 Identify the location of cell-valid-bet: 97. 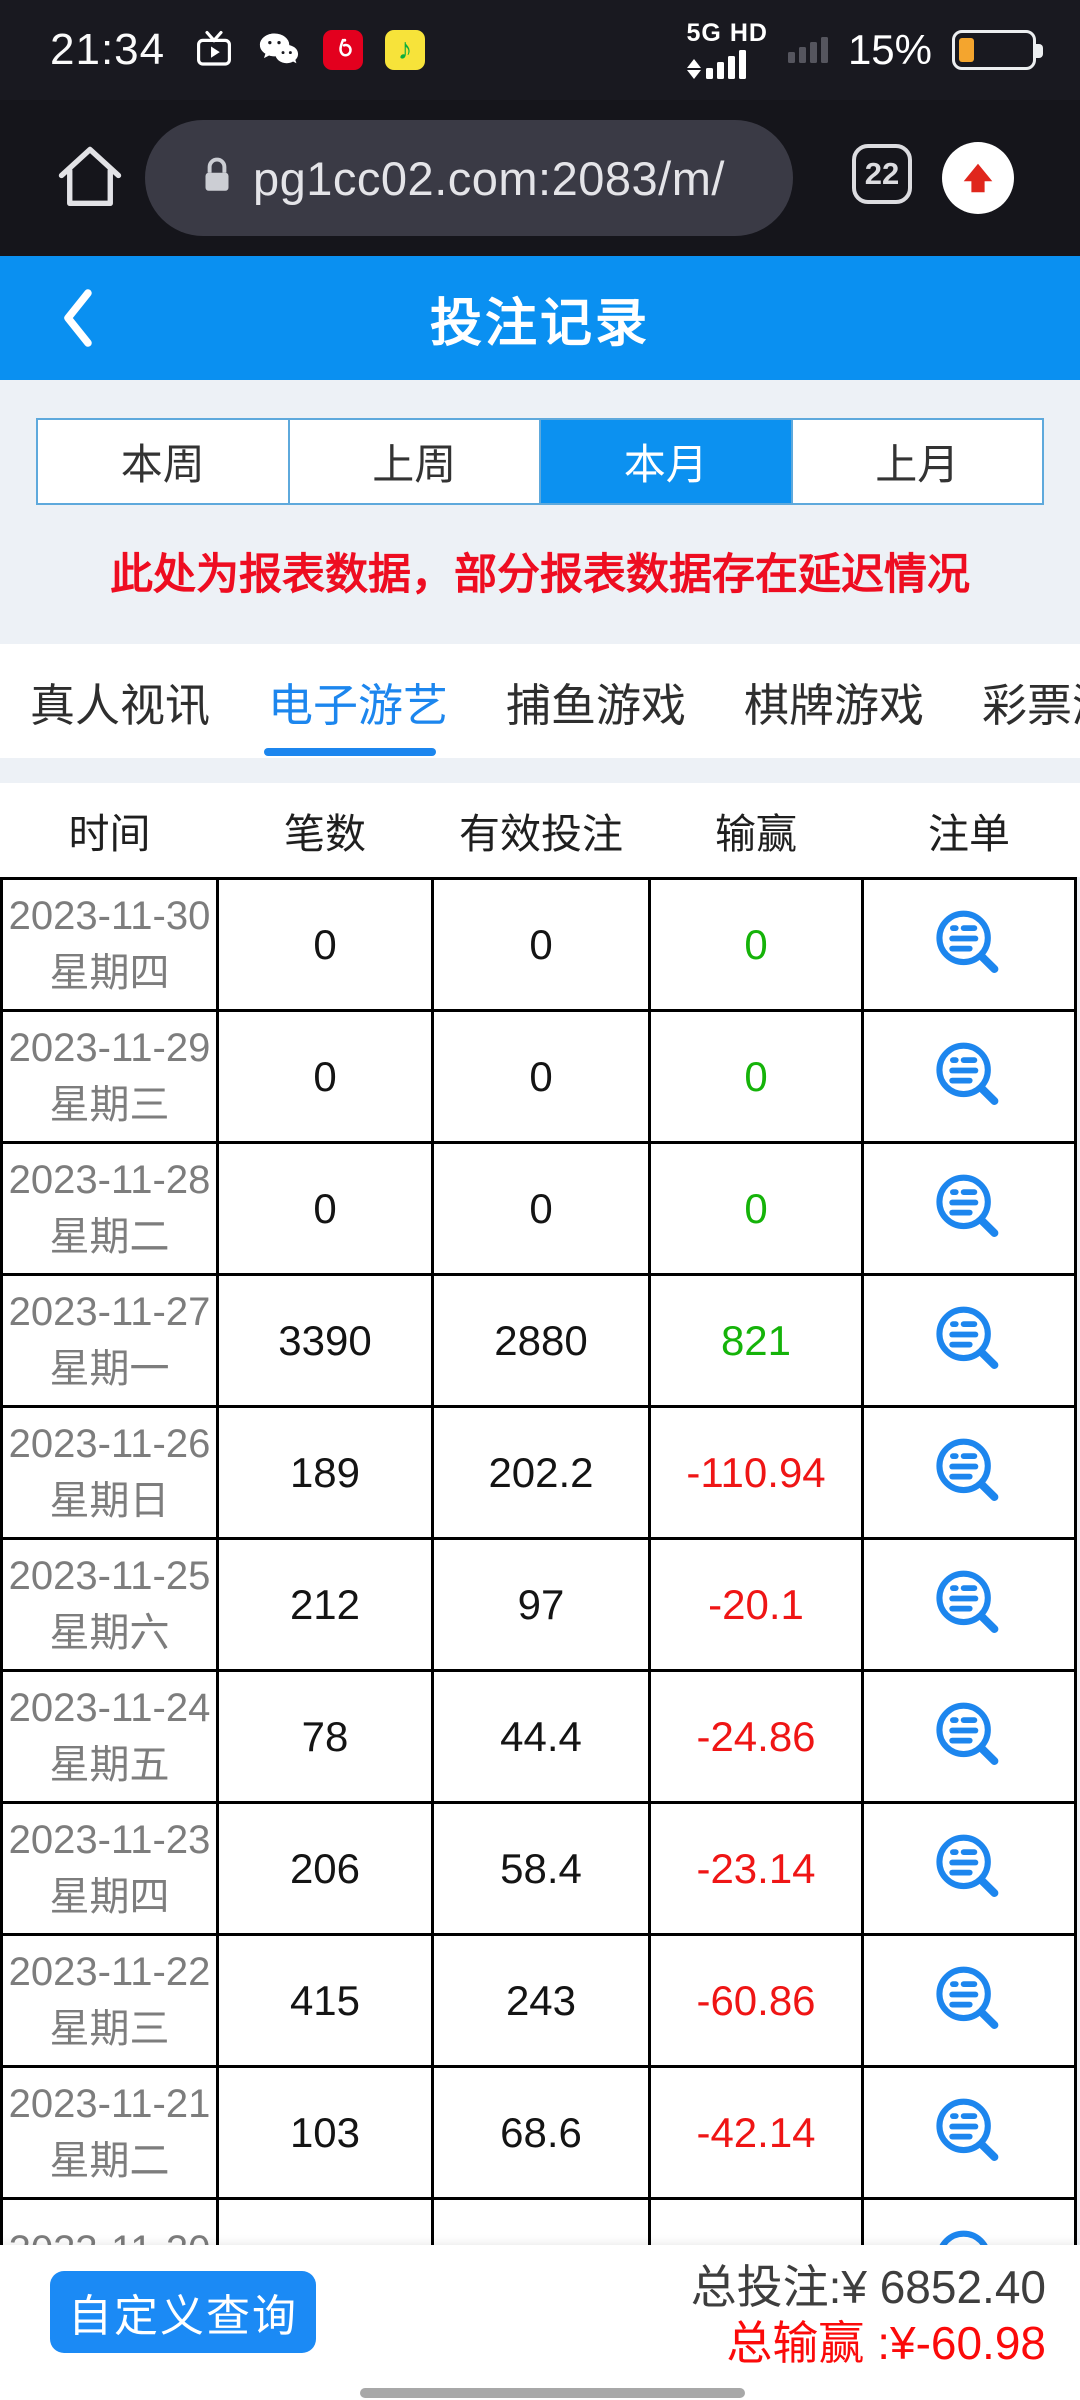
(542, 1604).